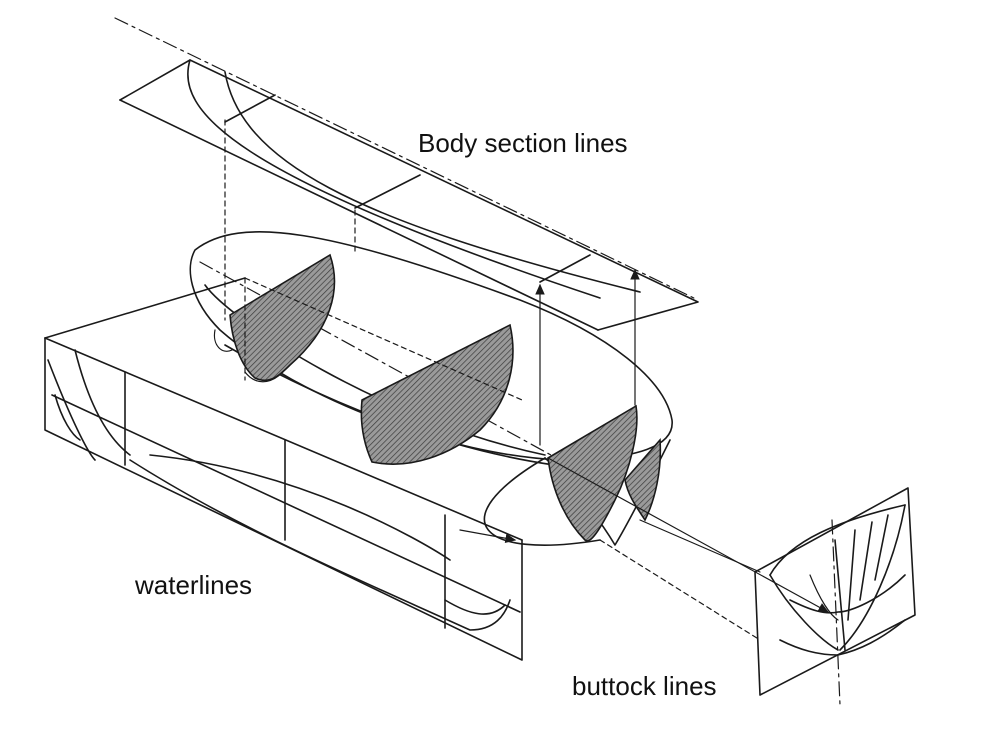 This screenshot has width=983, height=729. Describe the element at coordinates (824, 597) in the screenshot. I see `buttock-inner-curve` at that location.